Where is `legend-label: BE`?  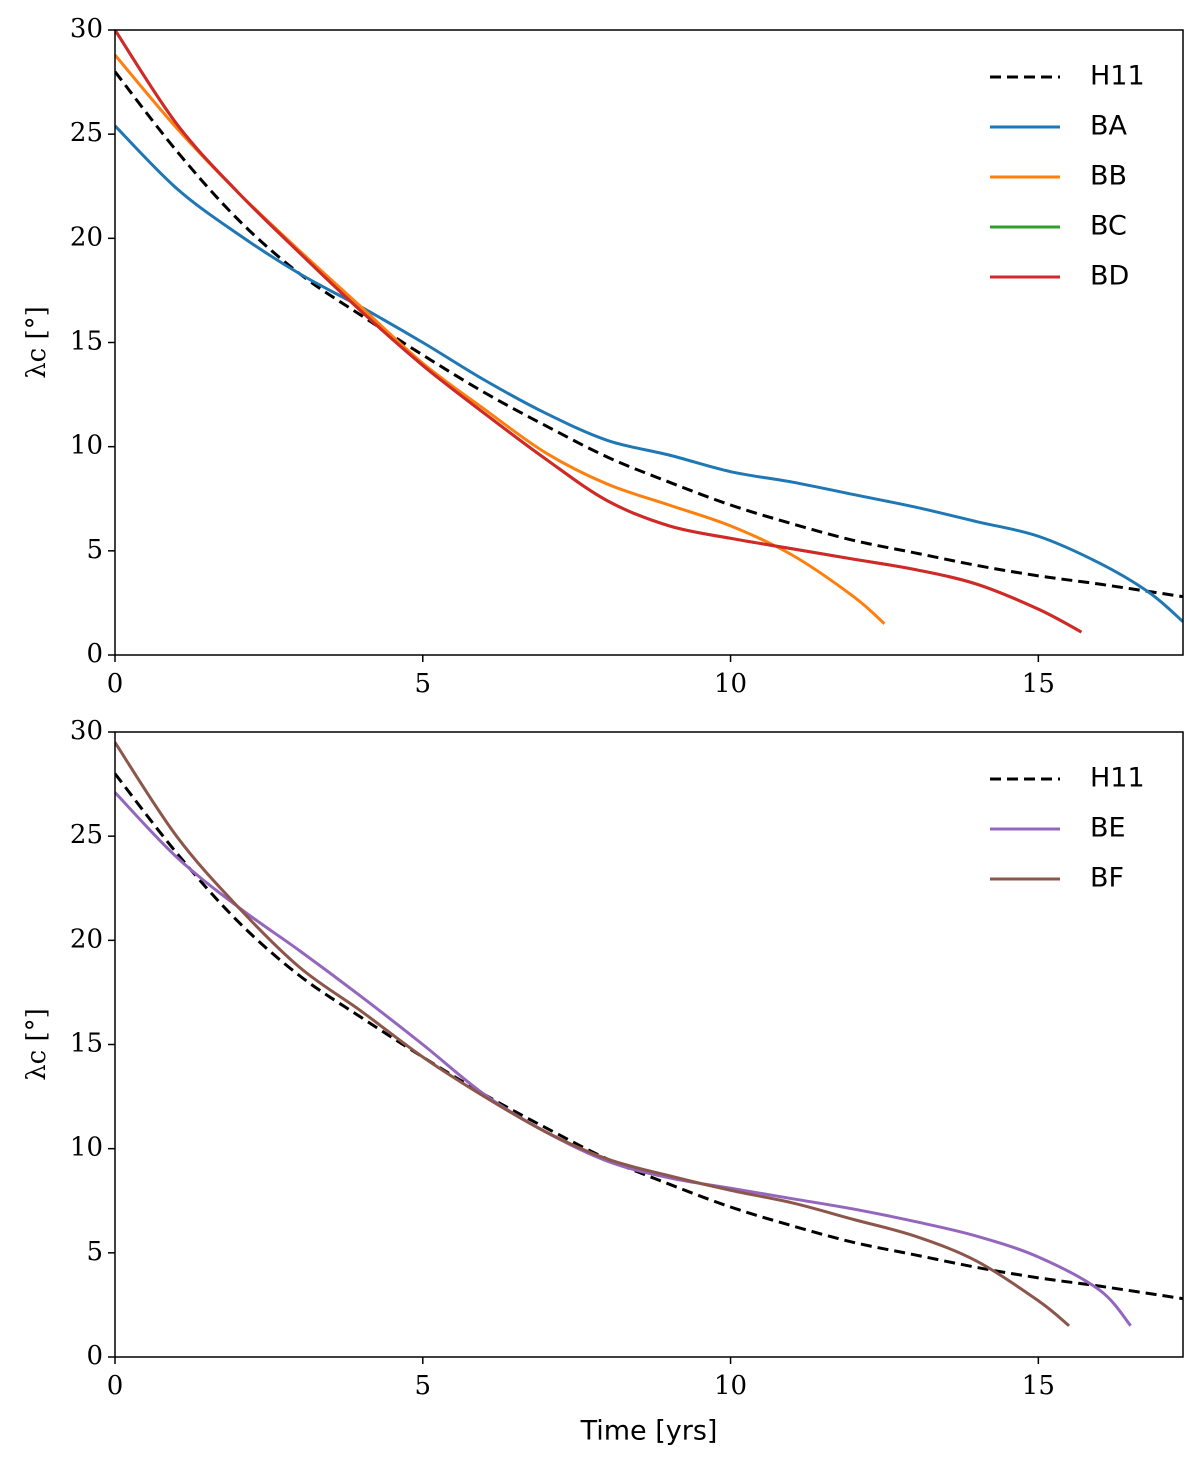 legend-label: BE is located at coordinates (1108, 828).